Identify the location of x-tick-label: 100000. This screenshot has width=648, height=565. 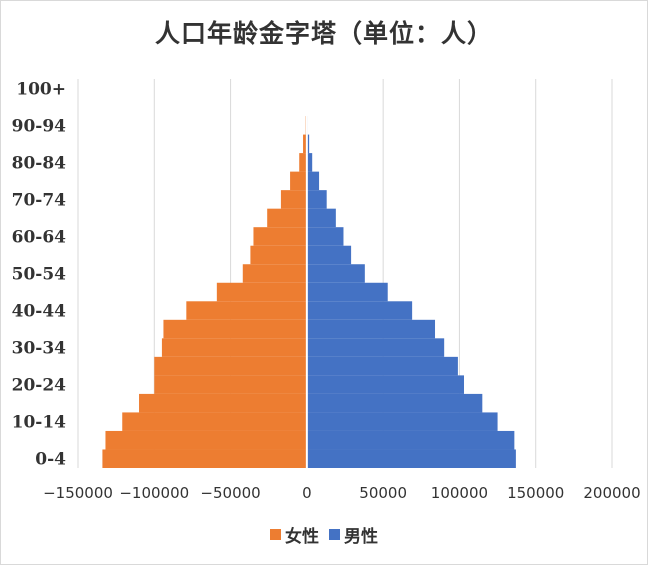
(459, 493).